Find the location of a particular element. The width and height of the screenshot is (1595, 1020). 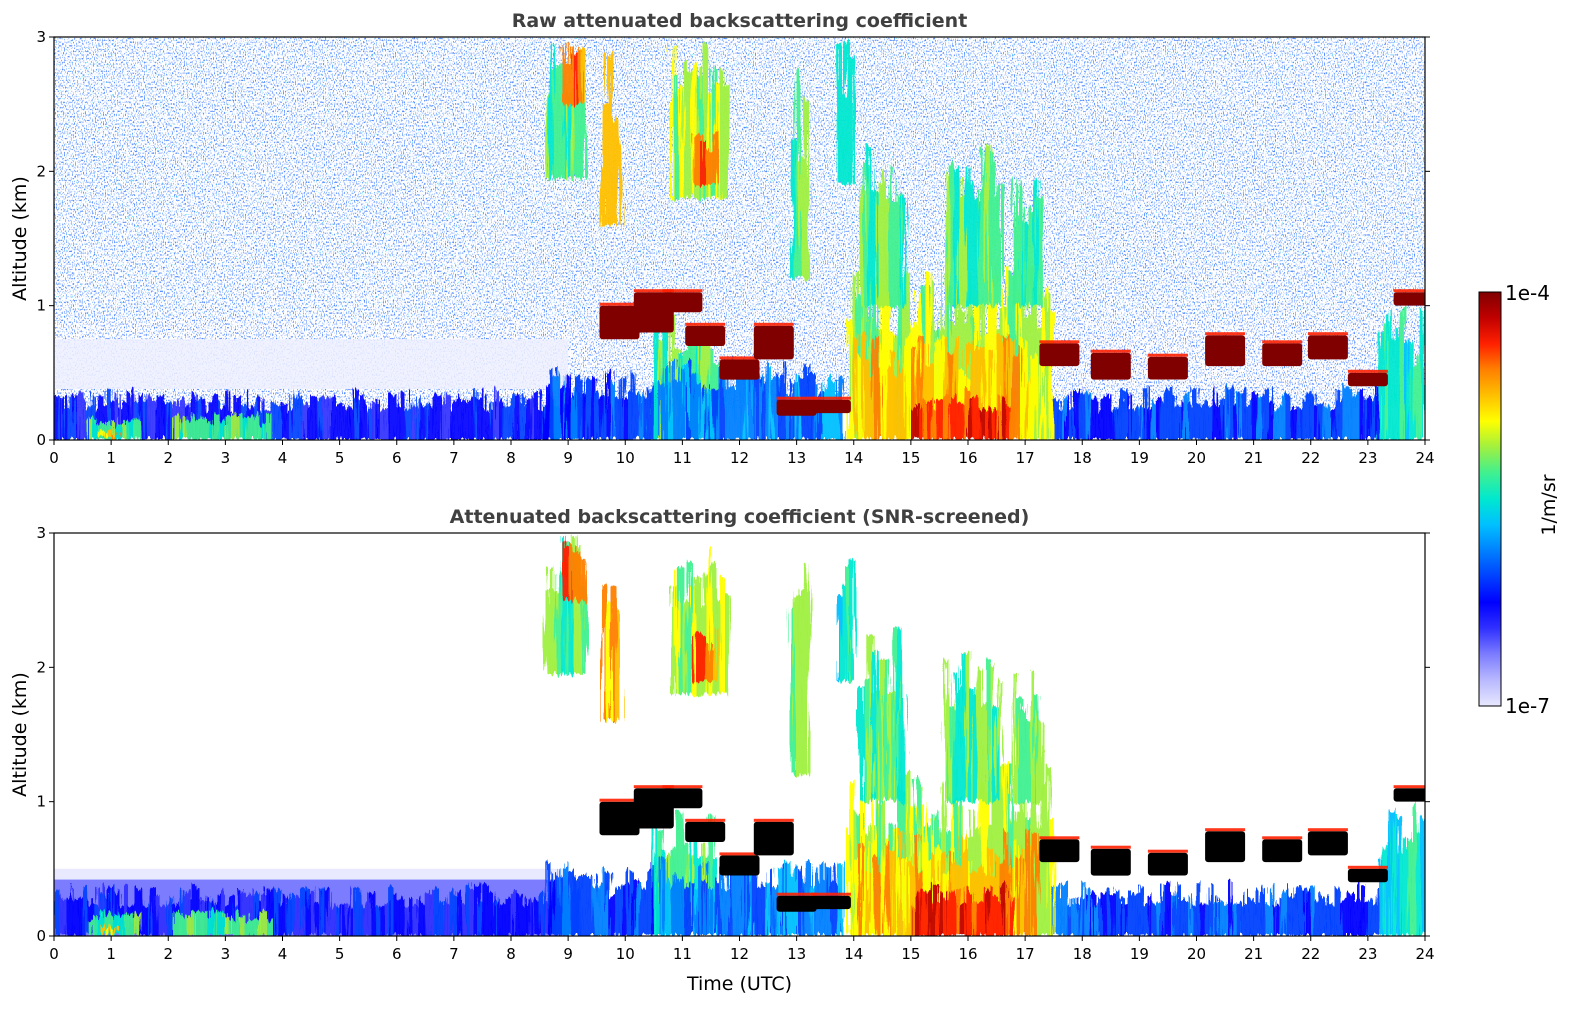

cloud-cell is located at coordinates (830, 902).